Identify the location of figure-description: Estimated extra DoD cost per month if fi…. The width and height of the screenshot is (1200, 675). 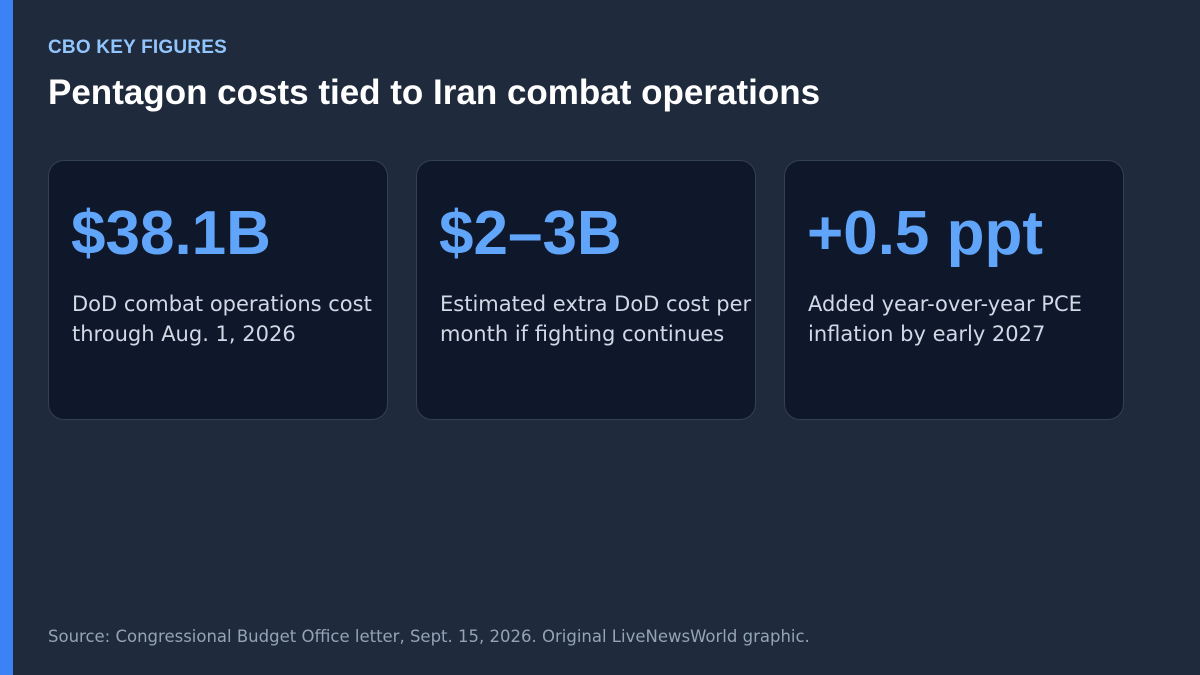
(596, 319).